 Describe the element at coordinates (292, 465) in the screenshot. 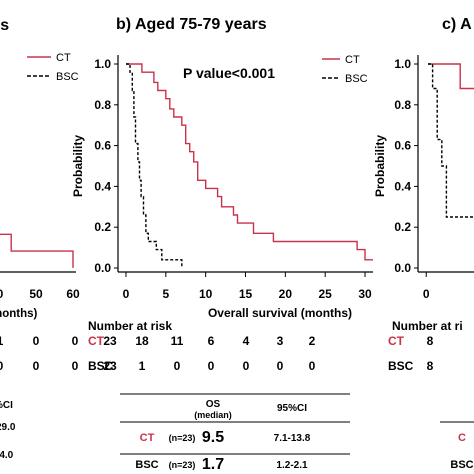

I see `panel-b-stats-ci: 1.2-2.1` at that location.